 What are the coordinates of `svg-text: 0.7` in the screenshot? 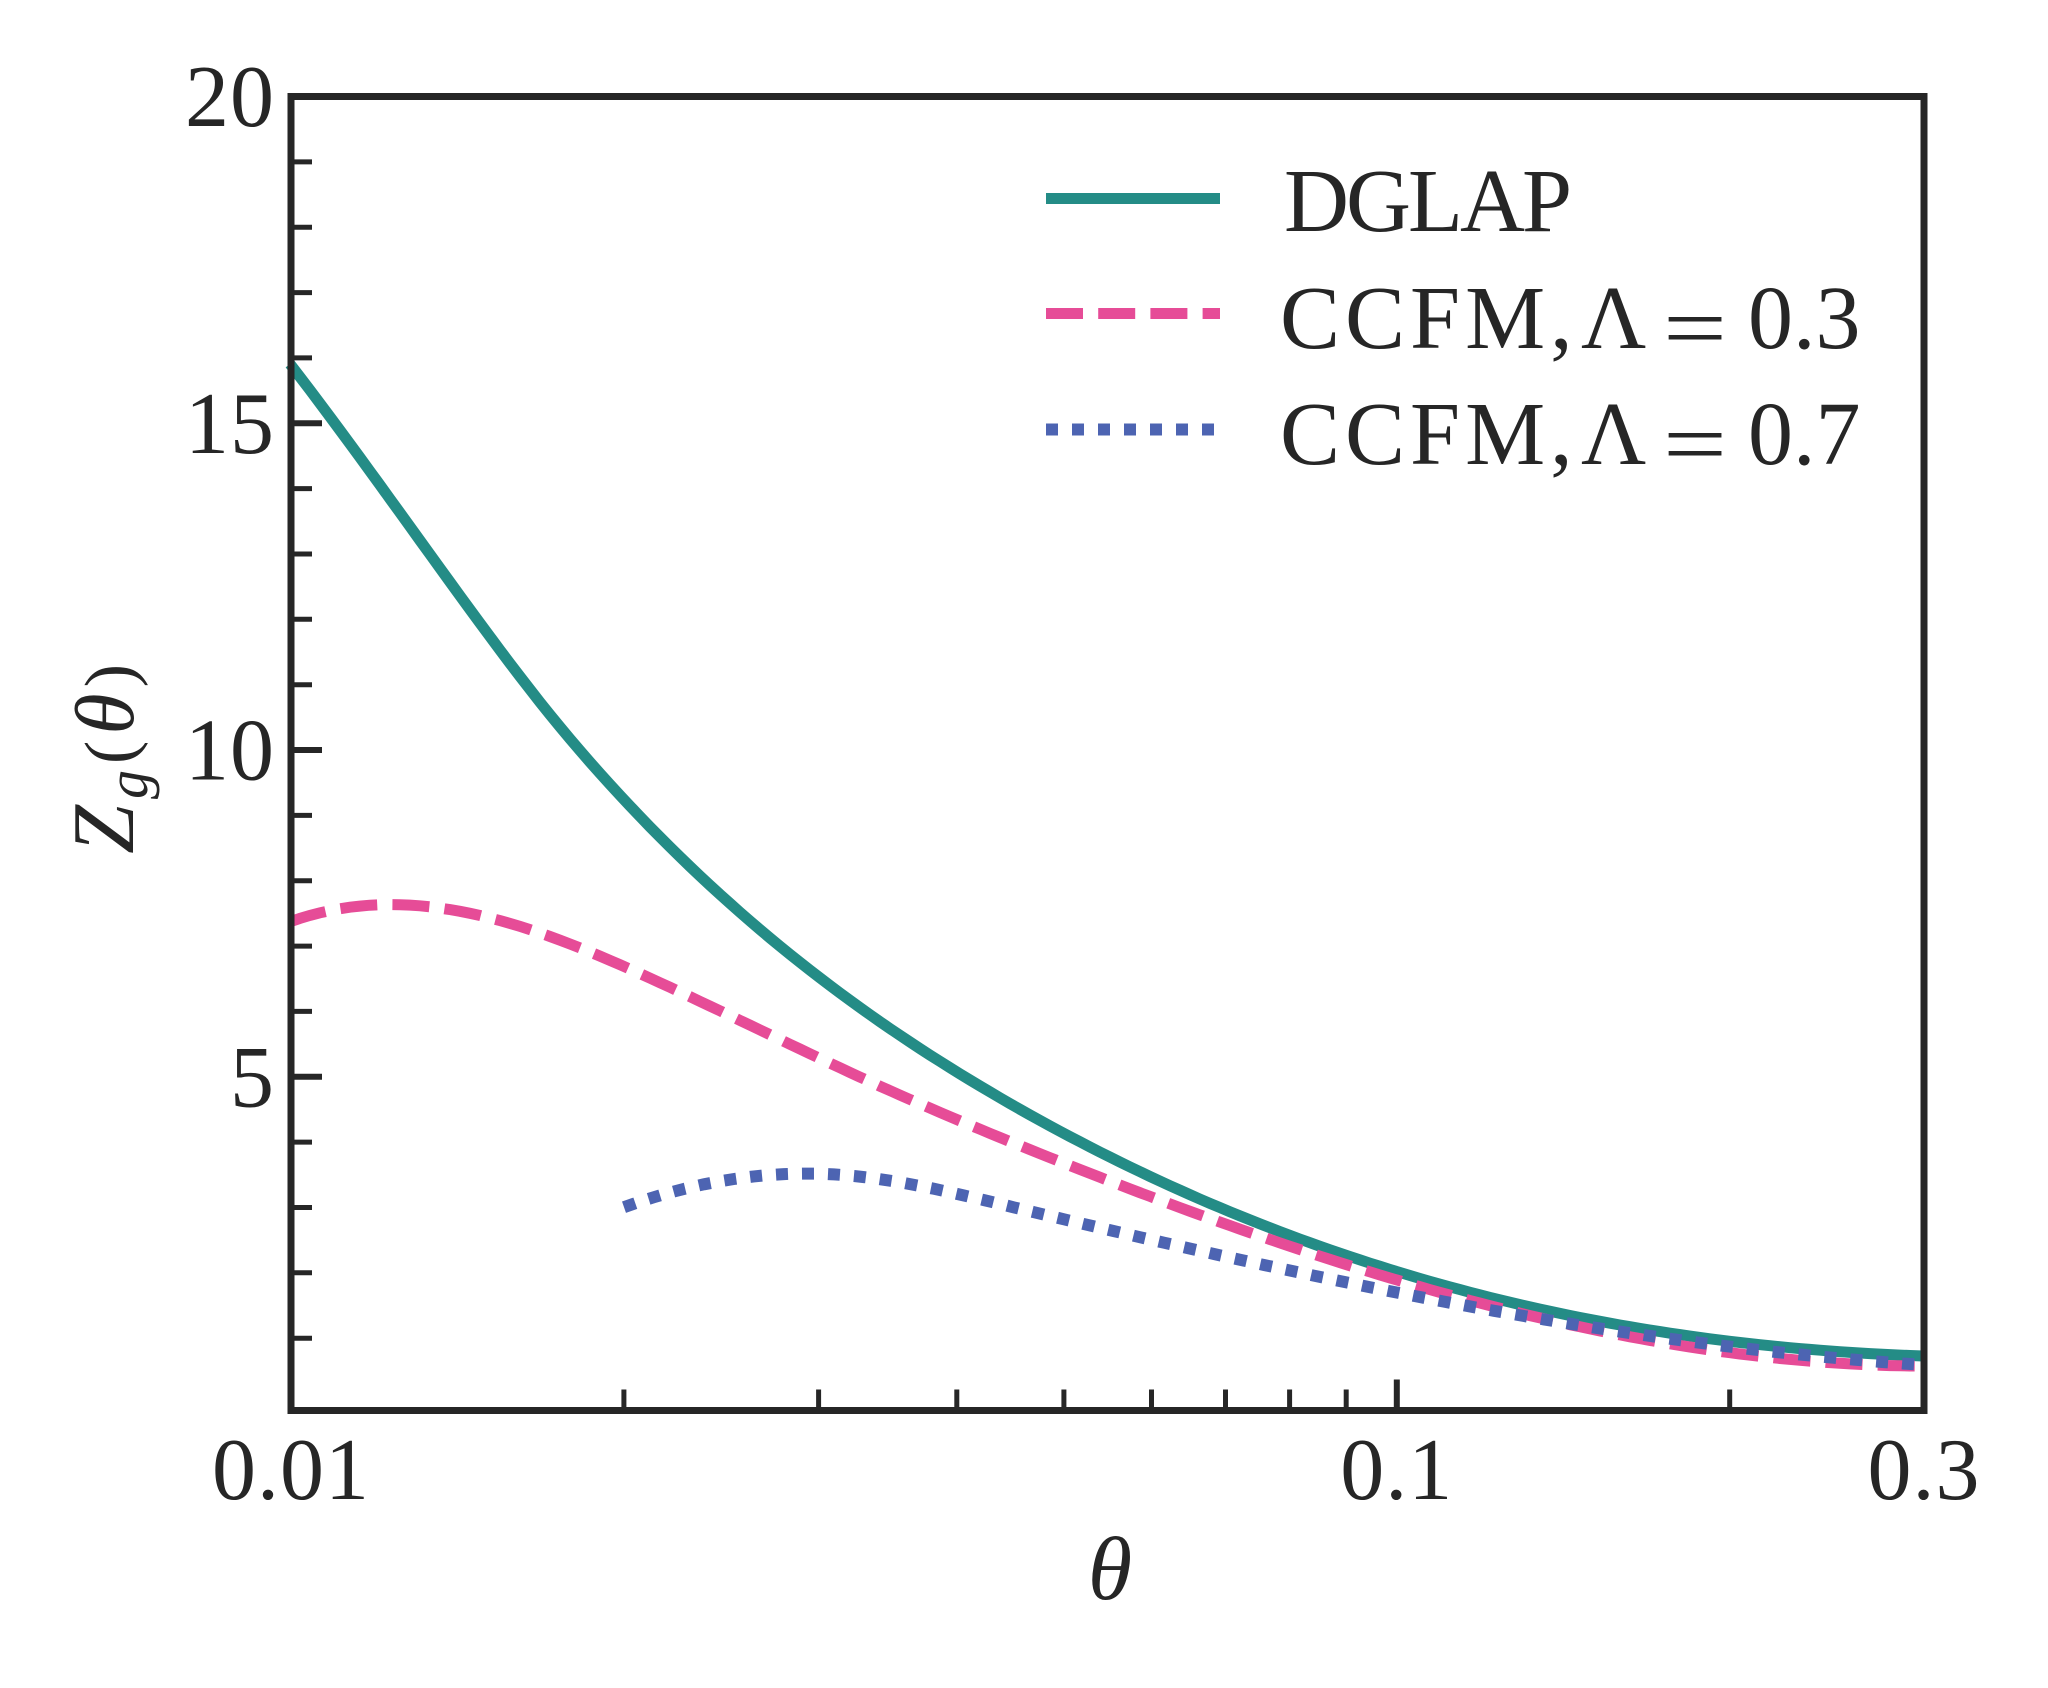 It's located at (1804, 434).